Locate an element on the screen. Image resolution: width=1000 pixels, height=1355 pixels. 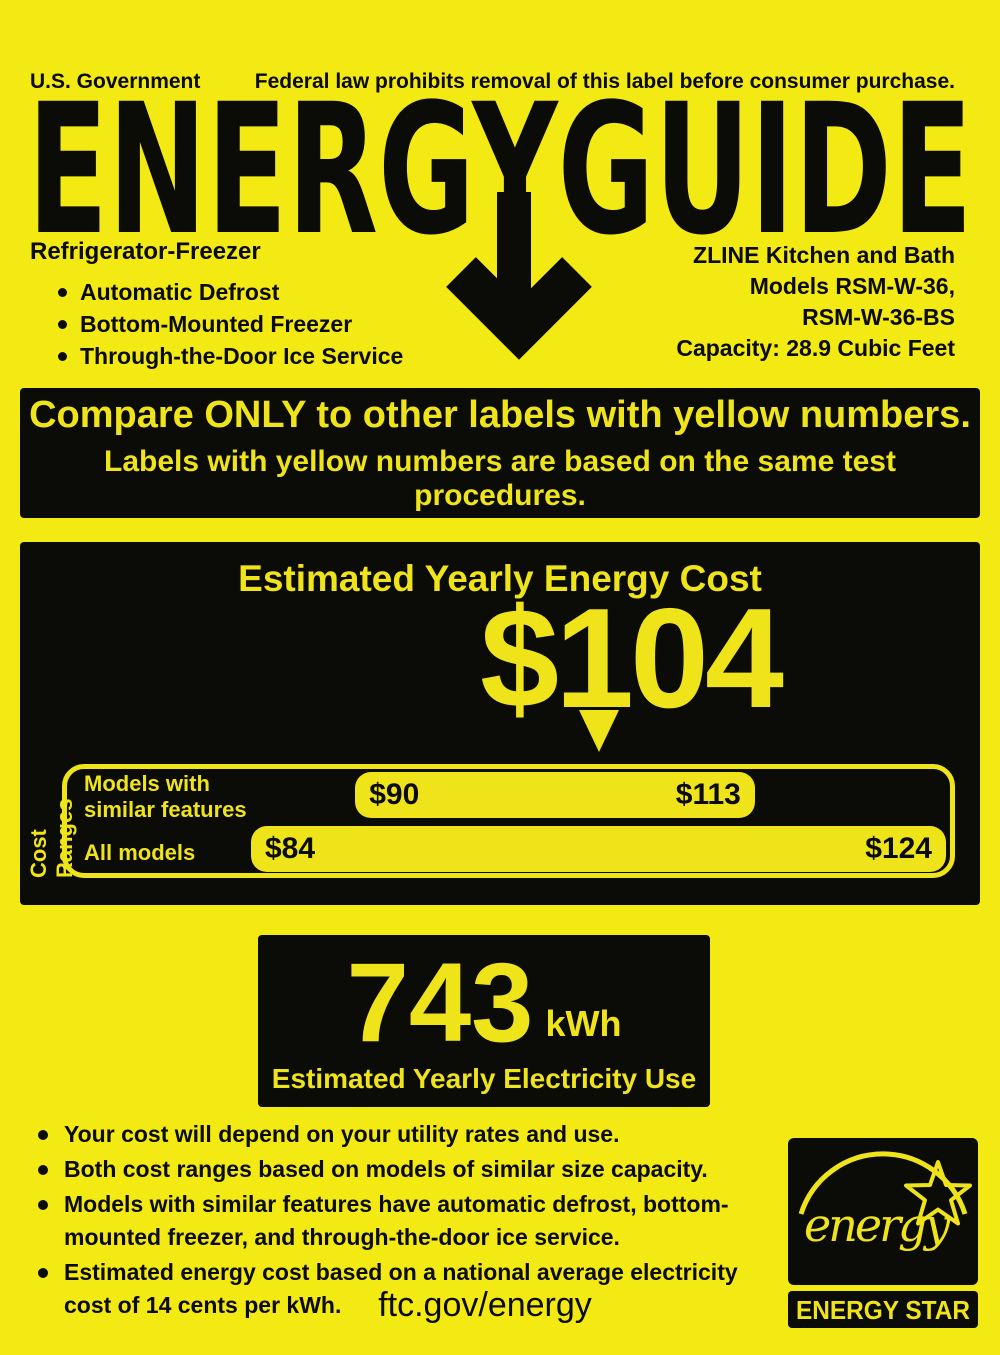
cost-box-title: Estimated Yearly Energy Cost is located at coordinates (500, 578).